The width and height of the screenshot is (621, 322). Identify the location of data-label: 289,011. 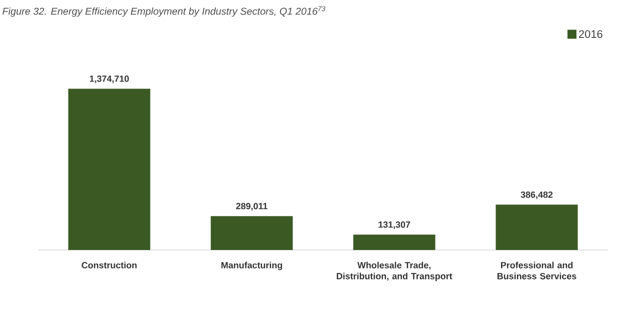
(252, 206).